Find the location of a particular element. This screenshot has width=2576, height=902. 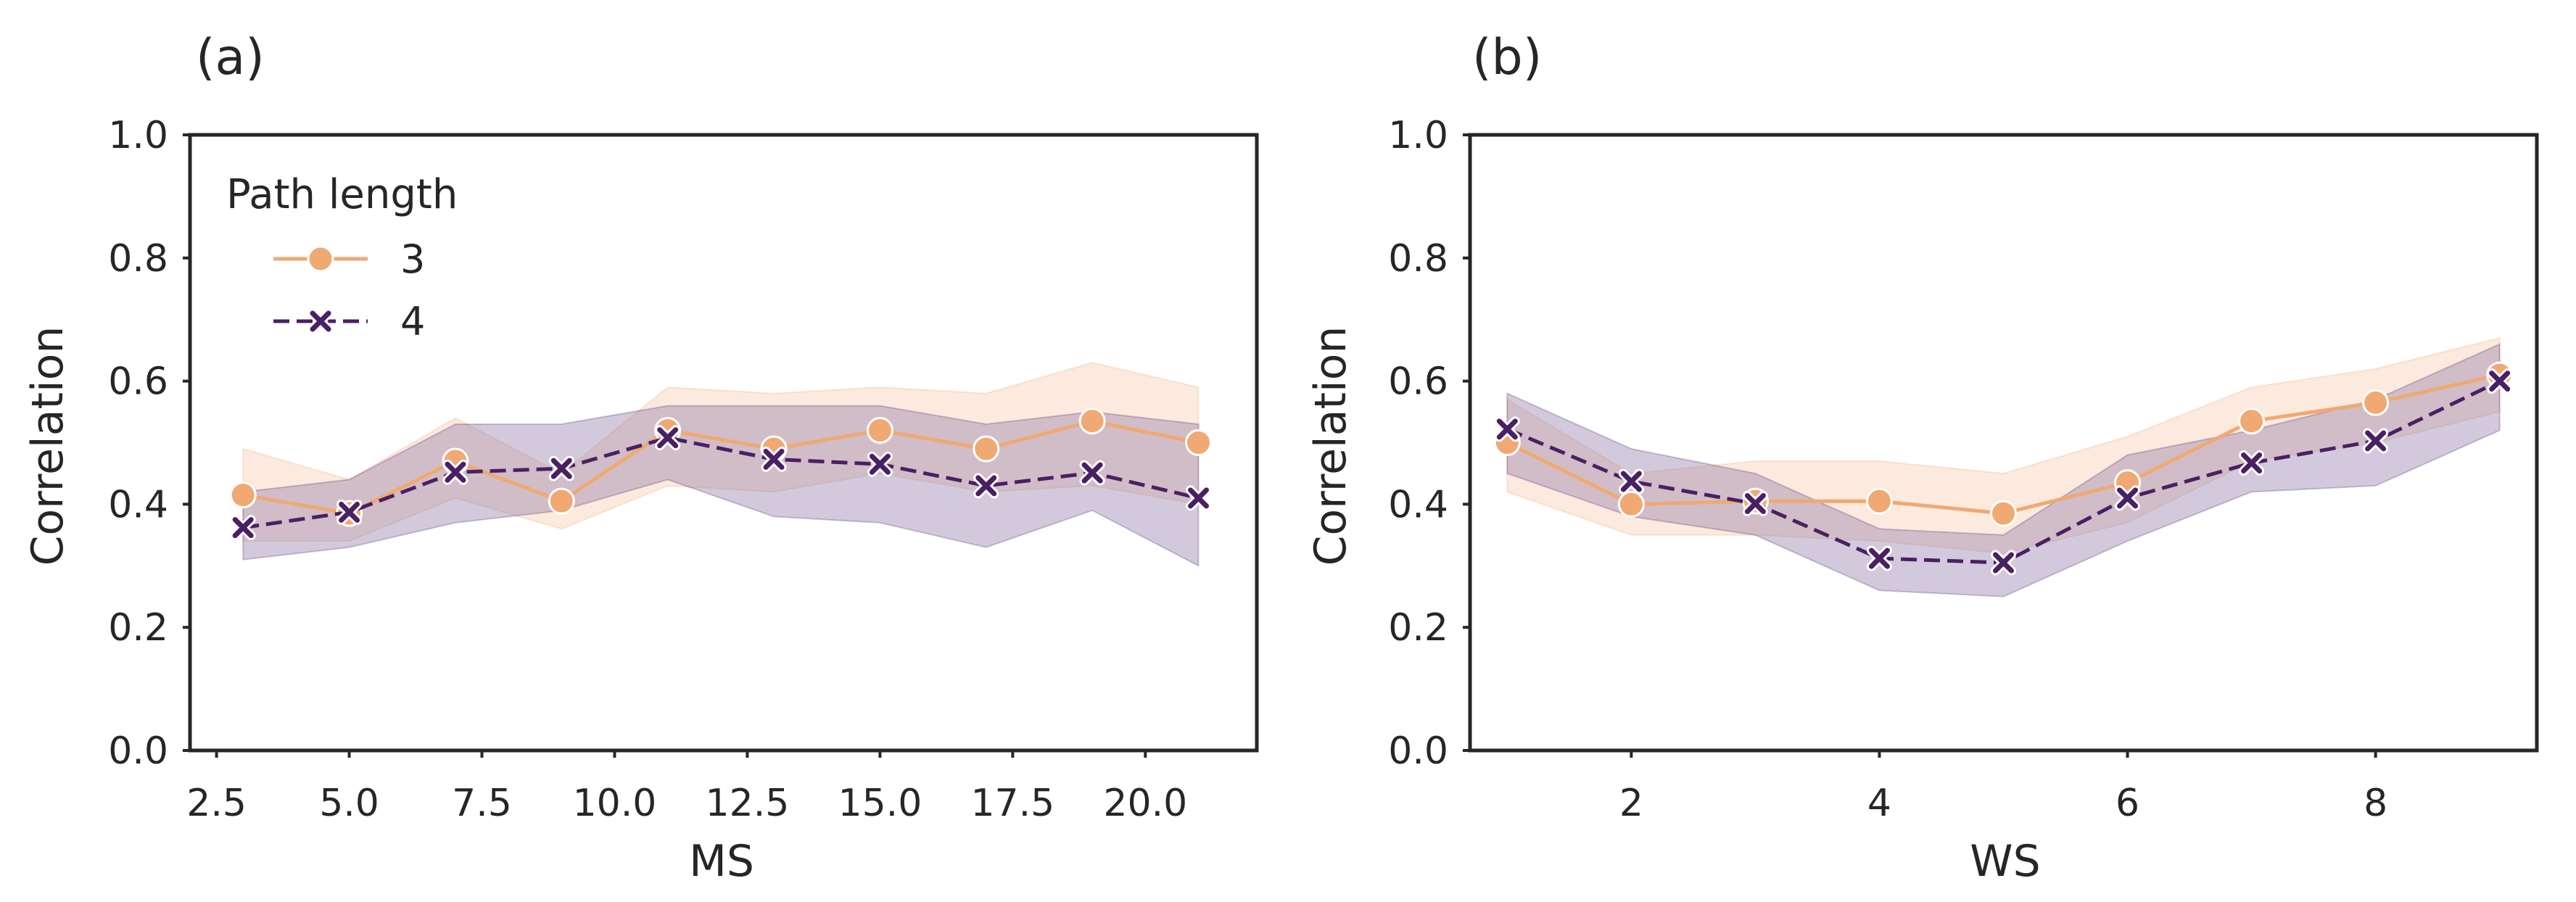

panel-a-point-series-4-1-stroke-b is located at coordinates (349, 512).